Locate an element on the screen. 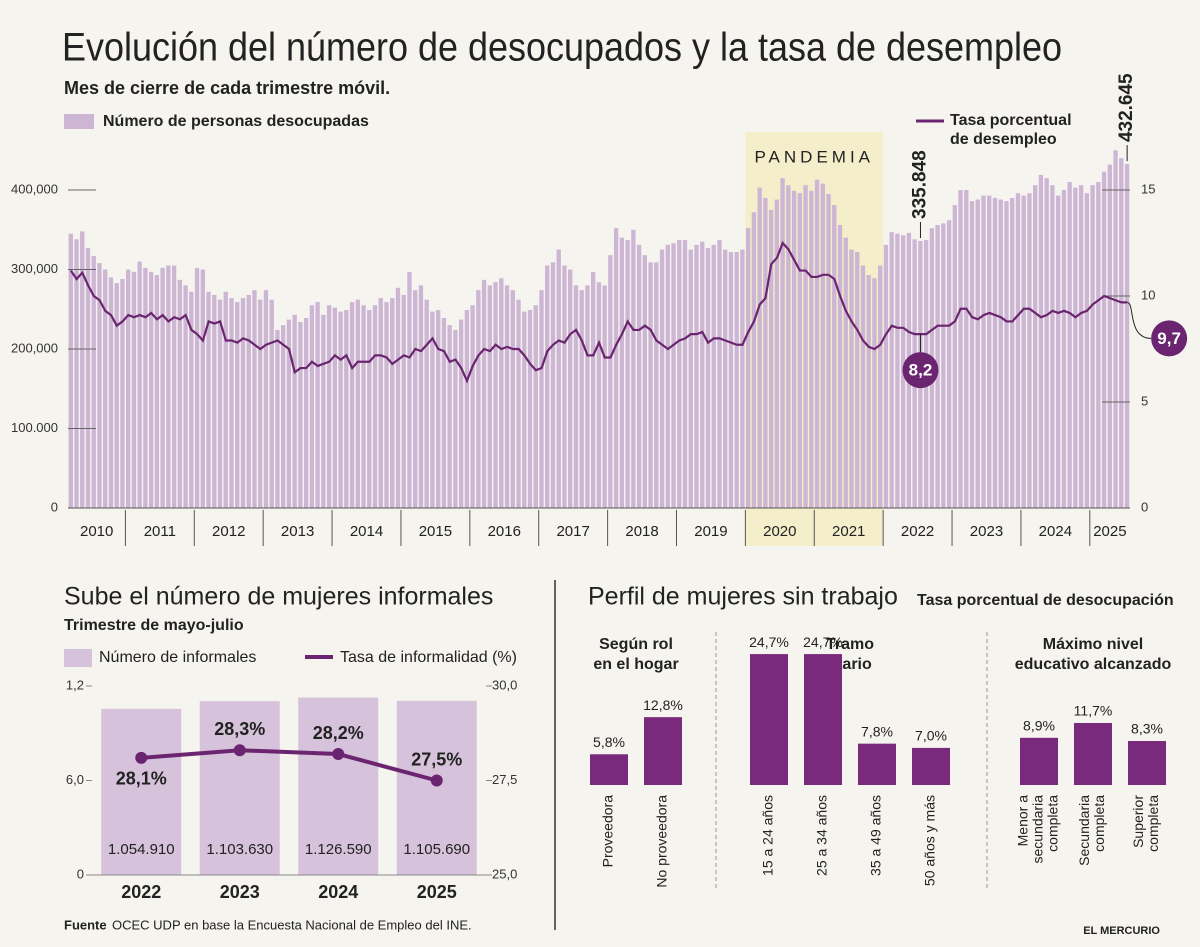 This screenshot has height=947, width=1200. y-tick-label: 200,000 is located at coordinates (34, 347).